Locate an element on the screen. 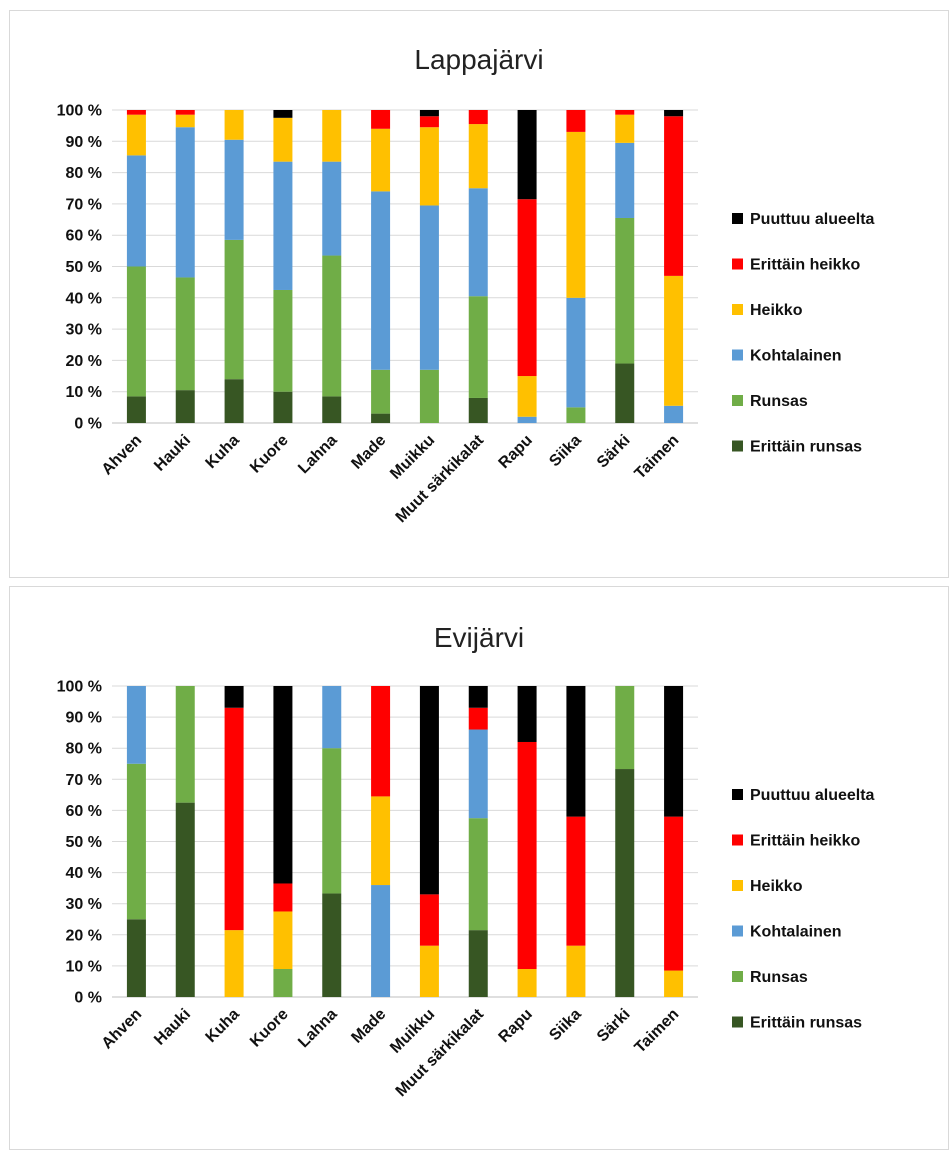  x-tick-label: Kuore is located at coordinates (269, 1028).